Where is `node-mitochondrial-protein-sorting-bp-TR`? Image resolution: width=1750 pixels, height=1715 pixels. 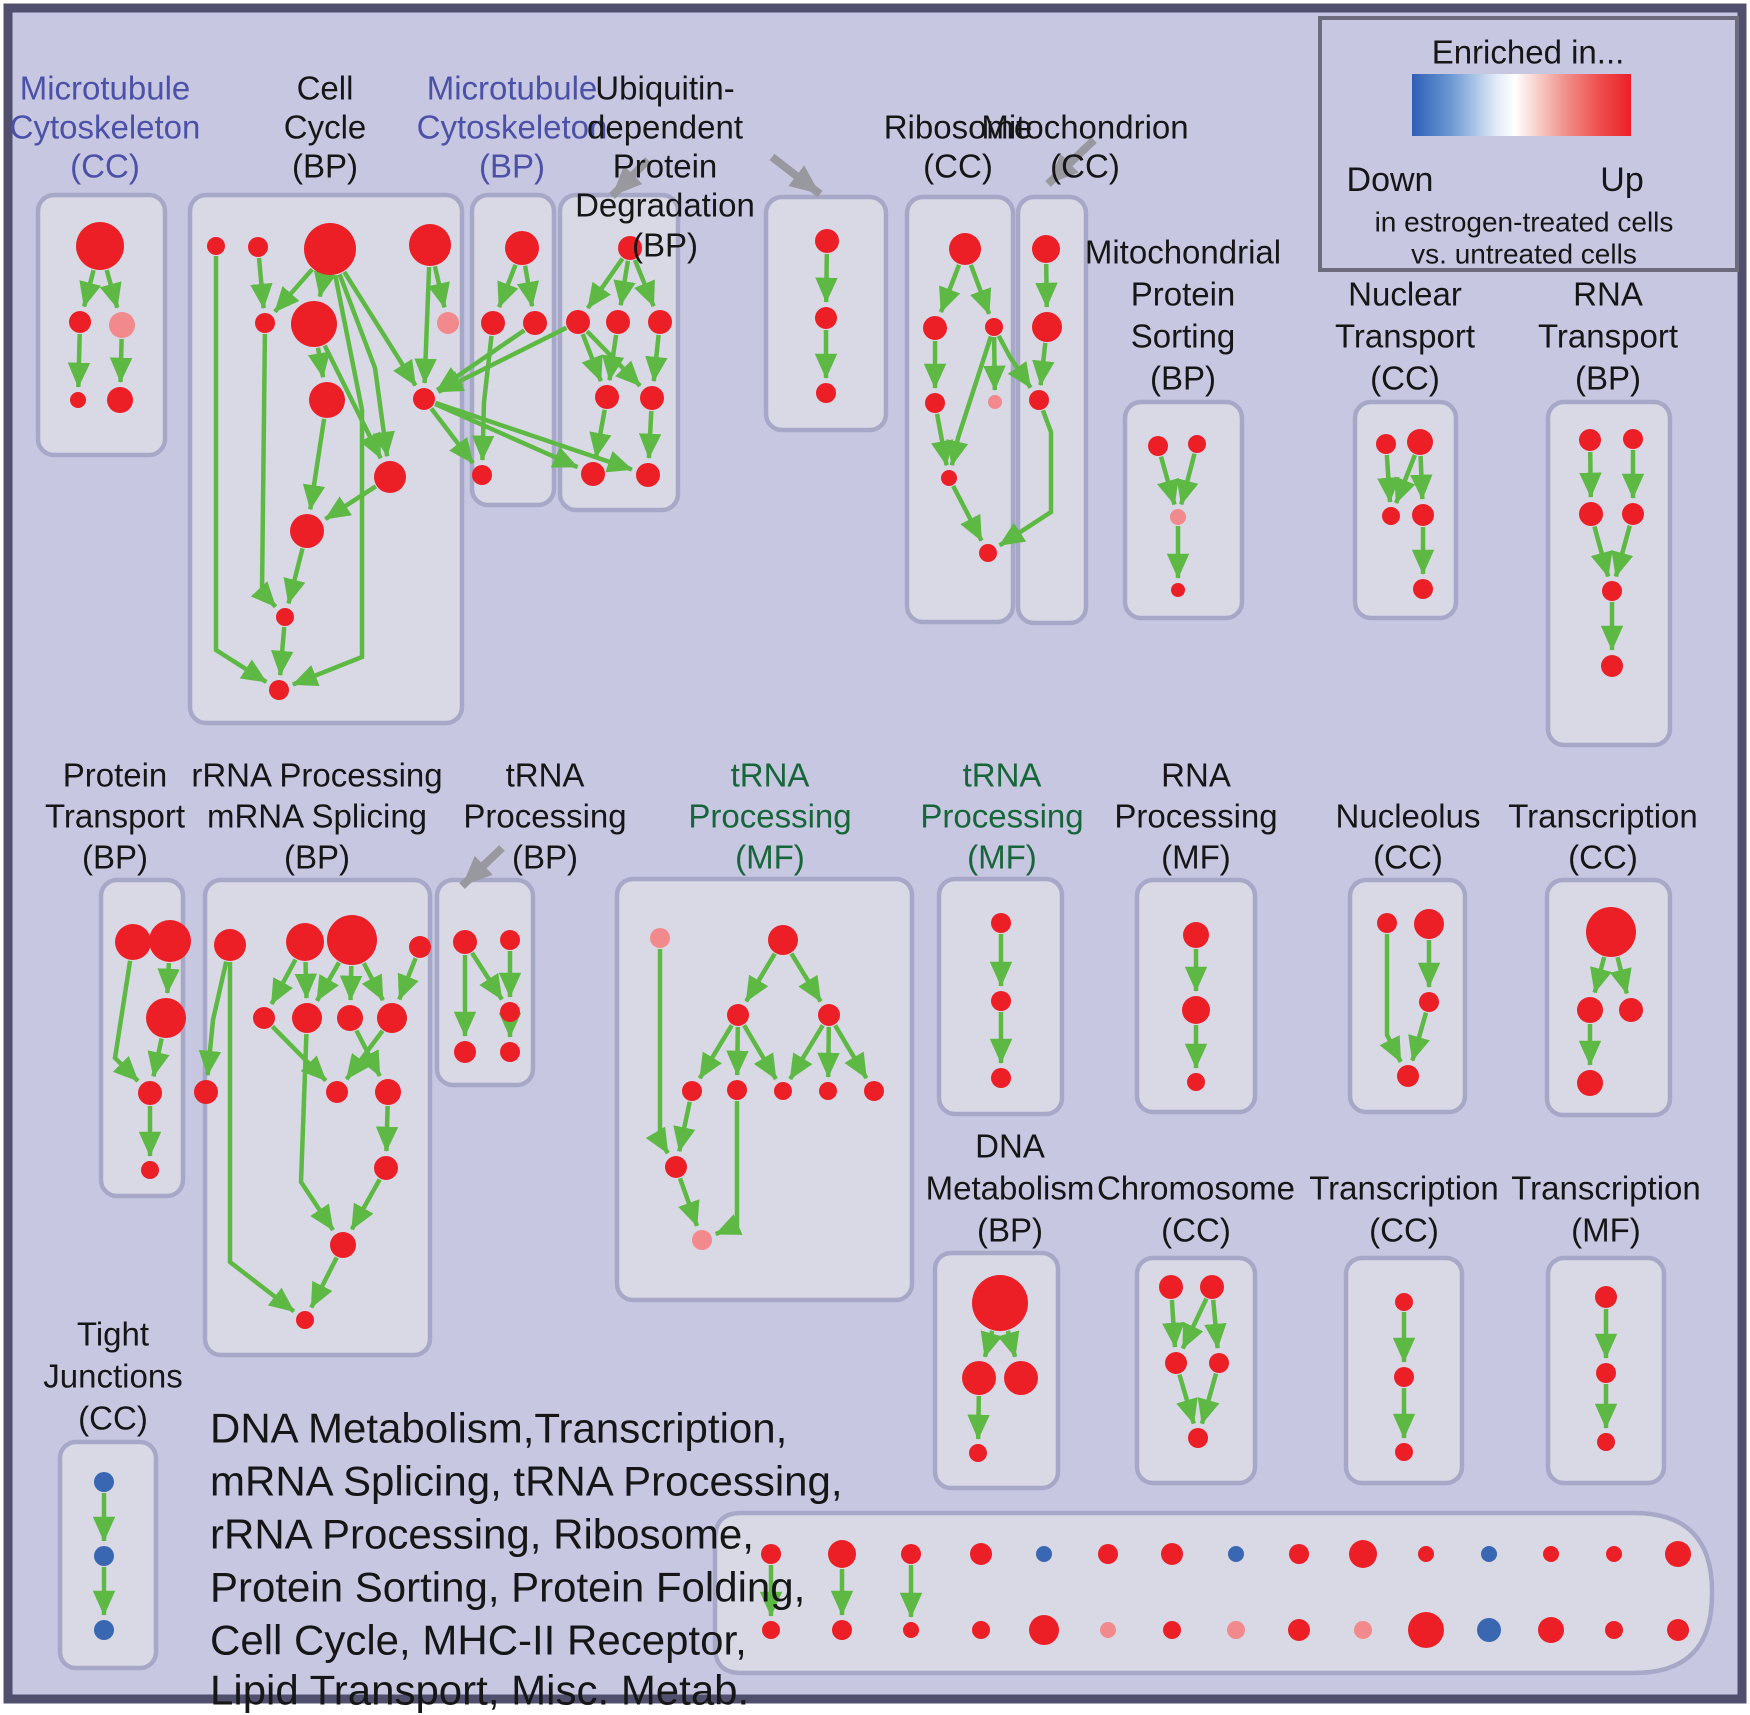 node-mitochondrial-protein-sorting-bp-TR is located at coordinates (1197, 444).